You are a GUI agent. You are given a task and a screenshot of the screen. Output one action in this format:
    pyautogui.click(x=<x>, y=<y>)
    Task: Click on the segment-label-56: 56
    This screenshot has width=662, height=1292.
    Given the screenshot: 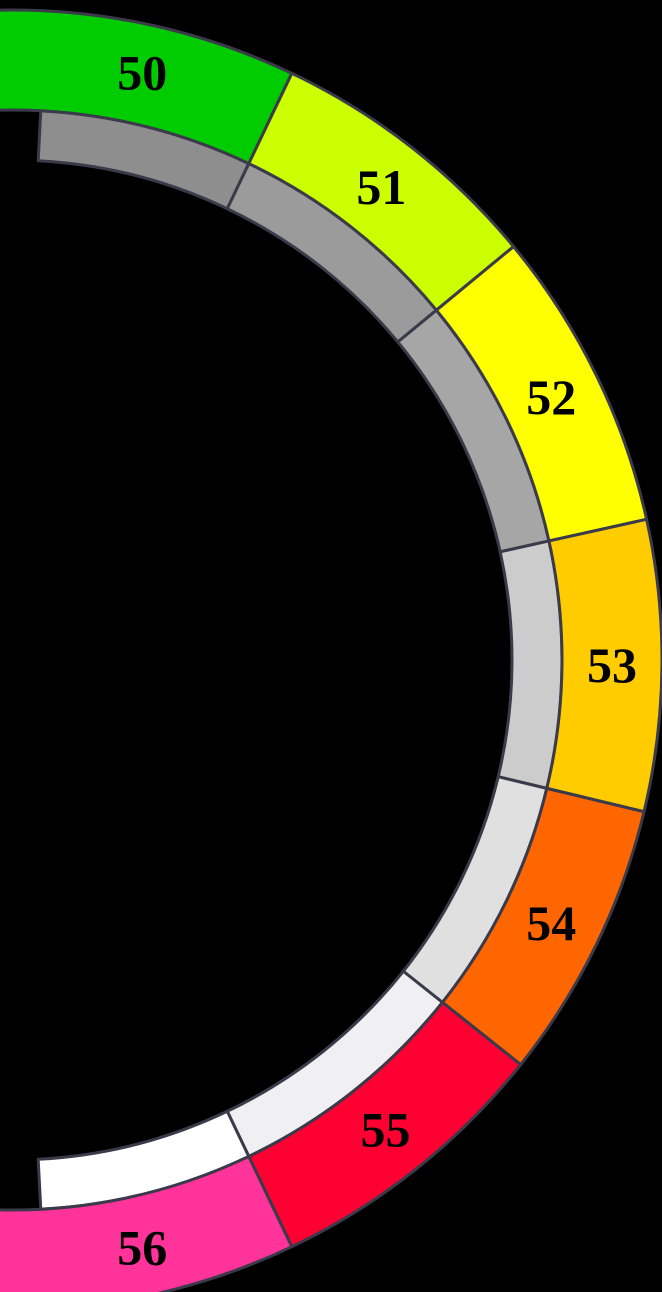 What is the action you would take?
    pyautogui.click(x=142, y=1247)
    